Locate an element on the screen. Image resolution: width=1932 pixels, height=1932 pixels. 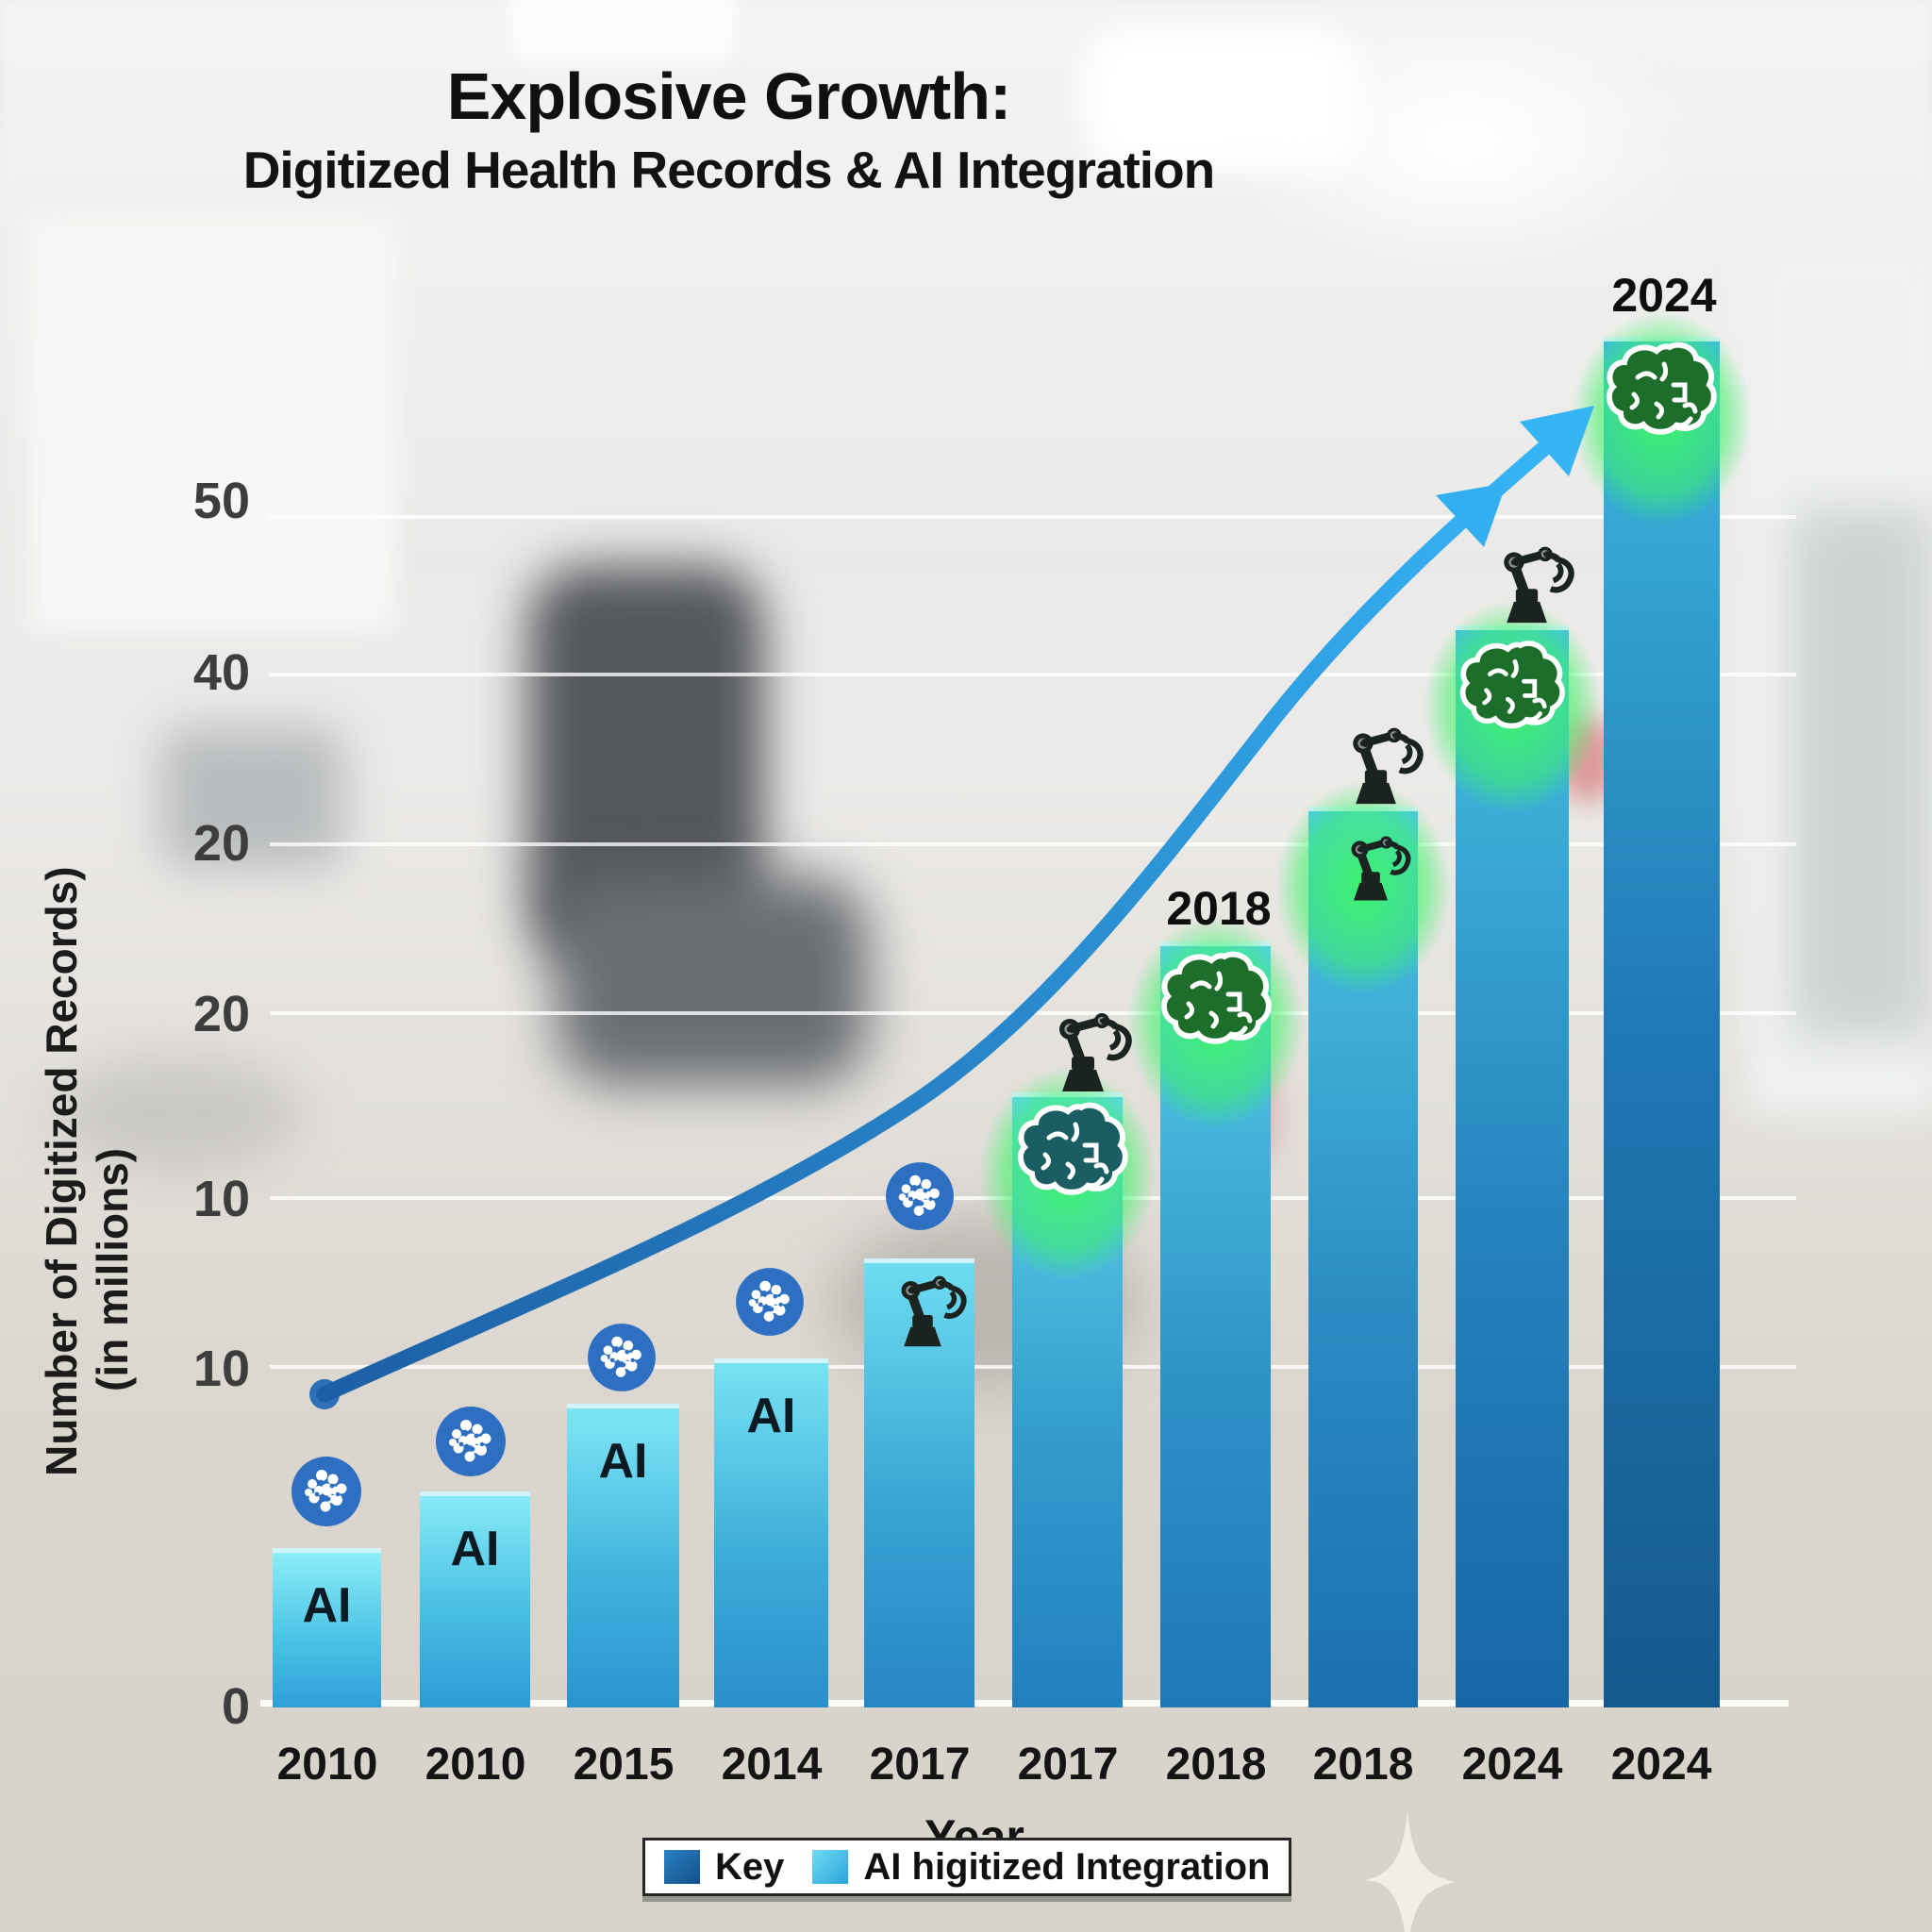
annotation-2024: 2024 is located at coordinates (1664, 295).